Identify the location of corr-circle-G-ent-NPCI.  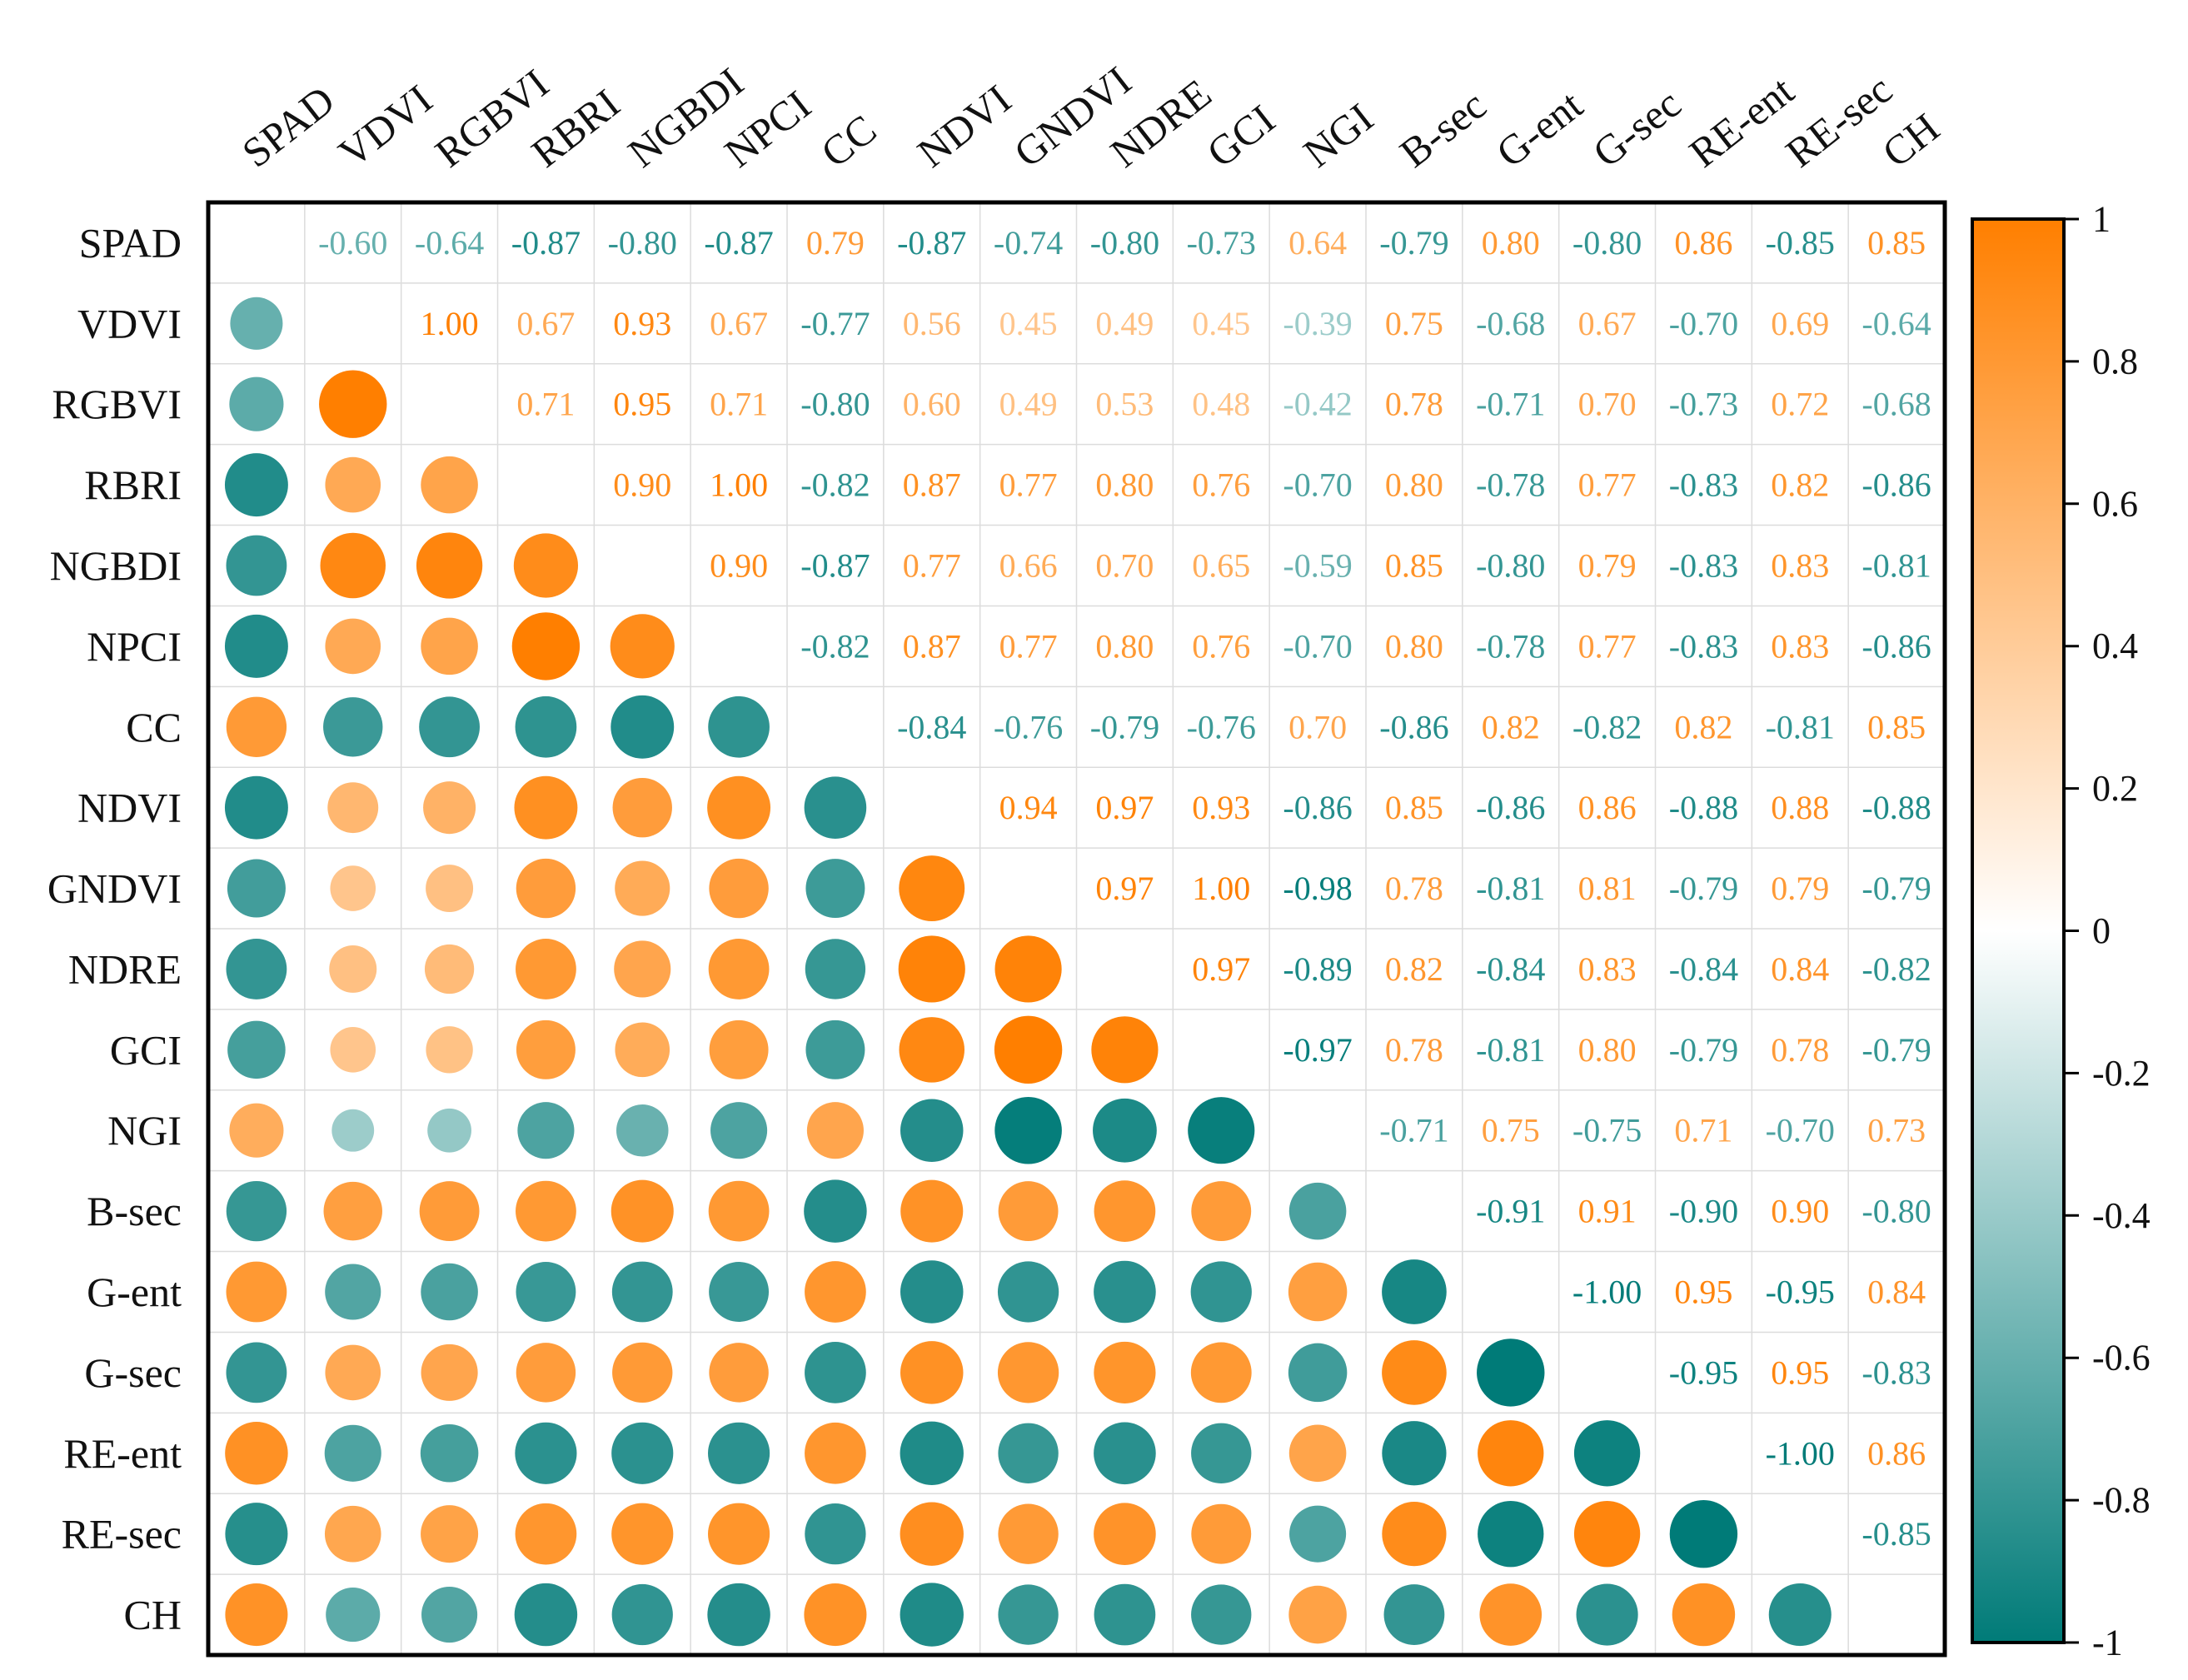
(739, 1292).